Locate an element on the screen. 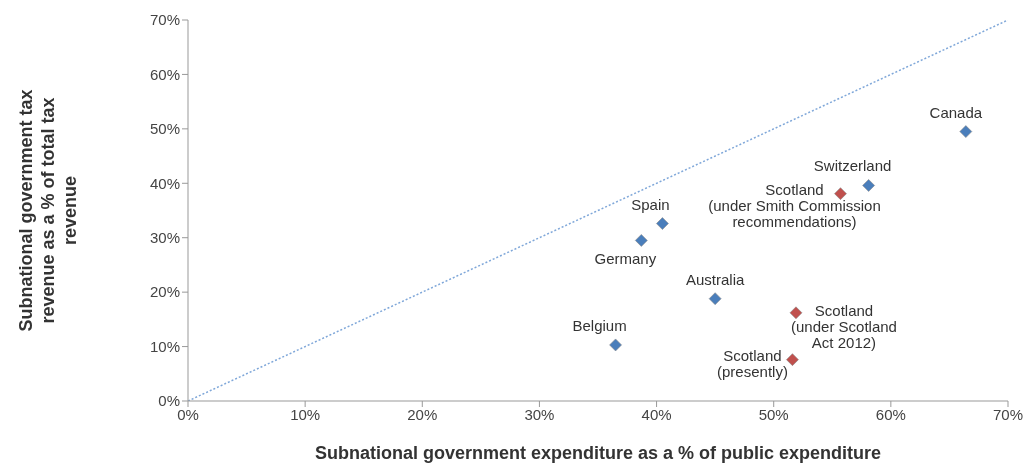 The image size is (1034, 473). annotation: Canada is located at coordinates (956, 112).